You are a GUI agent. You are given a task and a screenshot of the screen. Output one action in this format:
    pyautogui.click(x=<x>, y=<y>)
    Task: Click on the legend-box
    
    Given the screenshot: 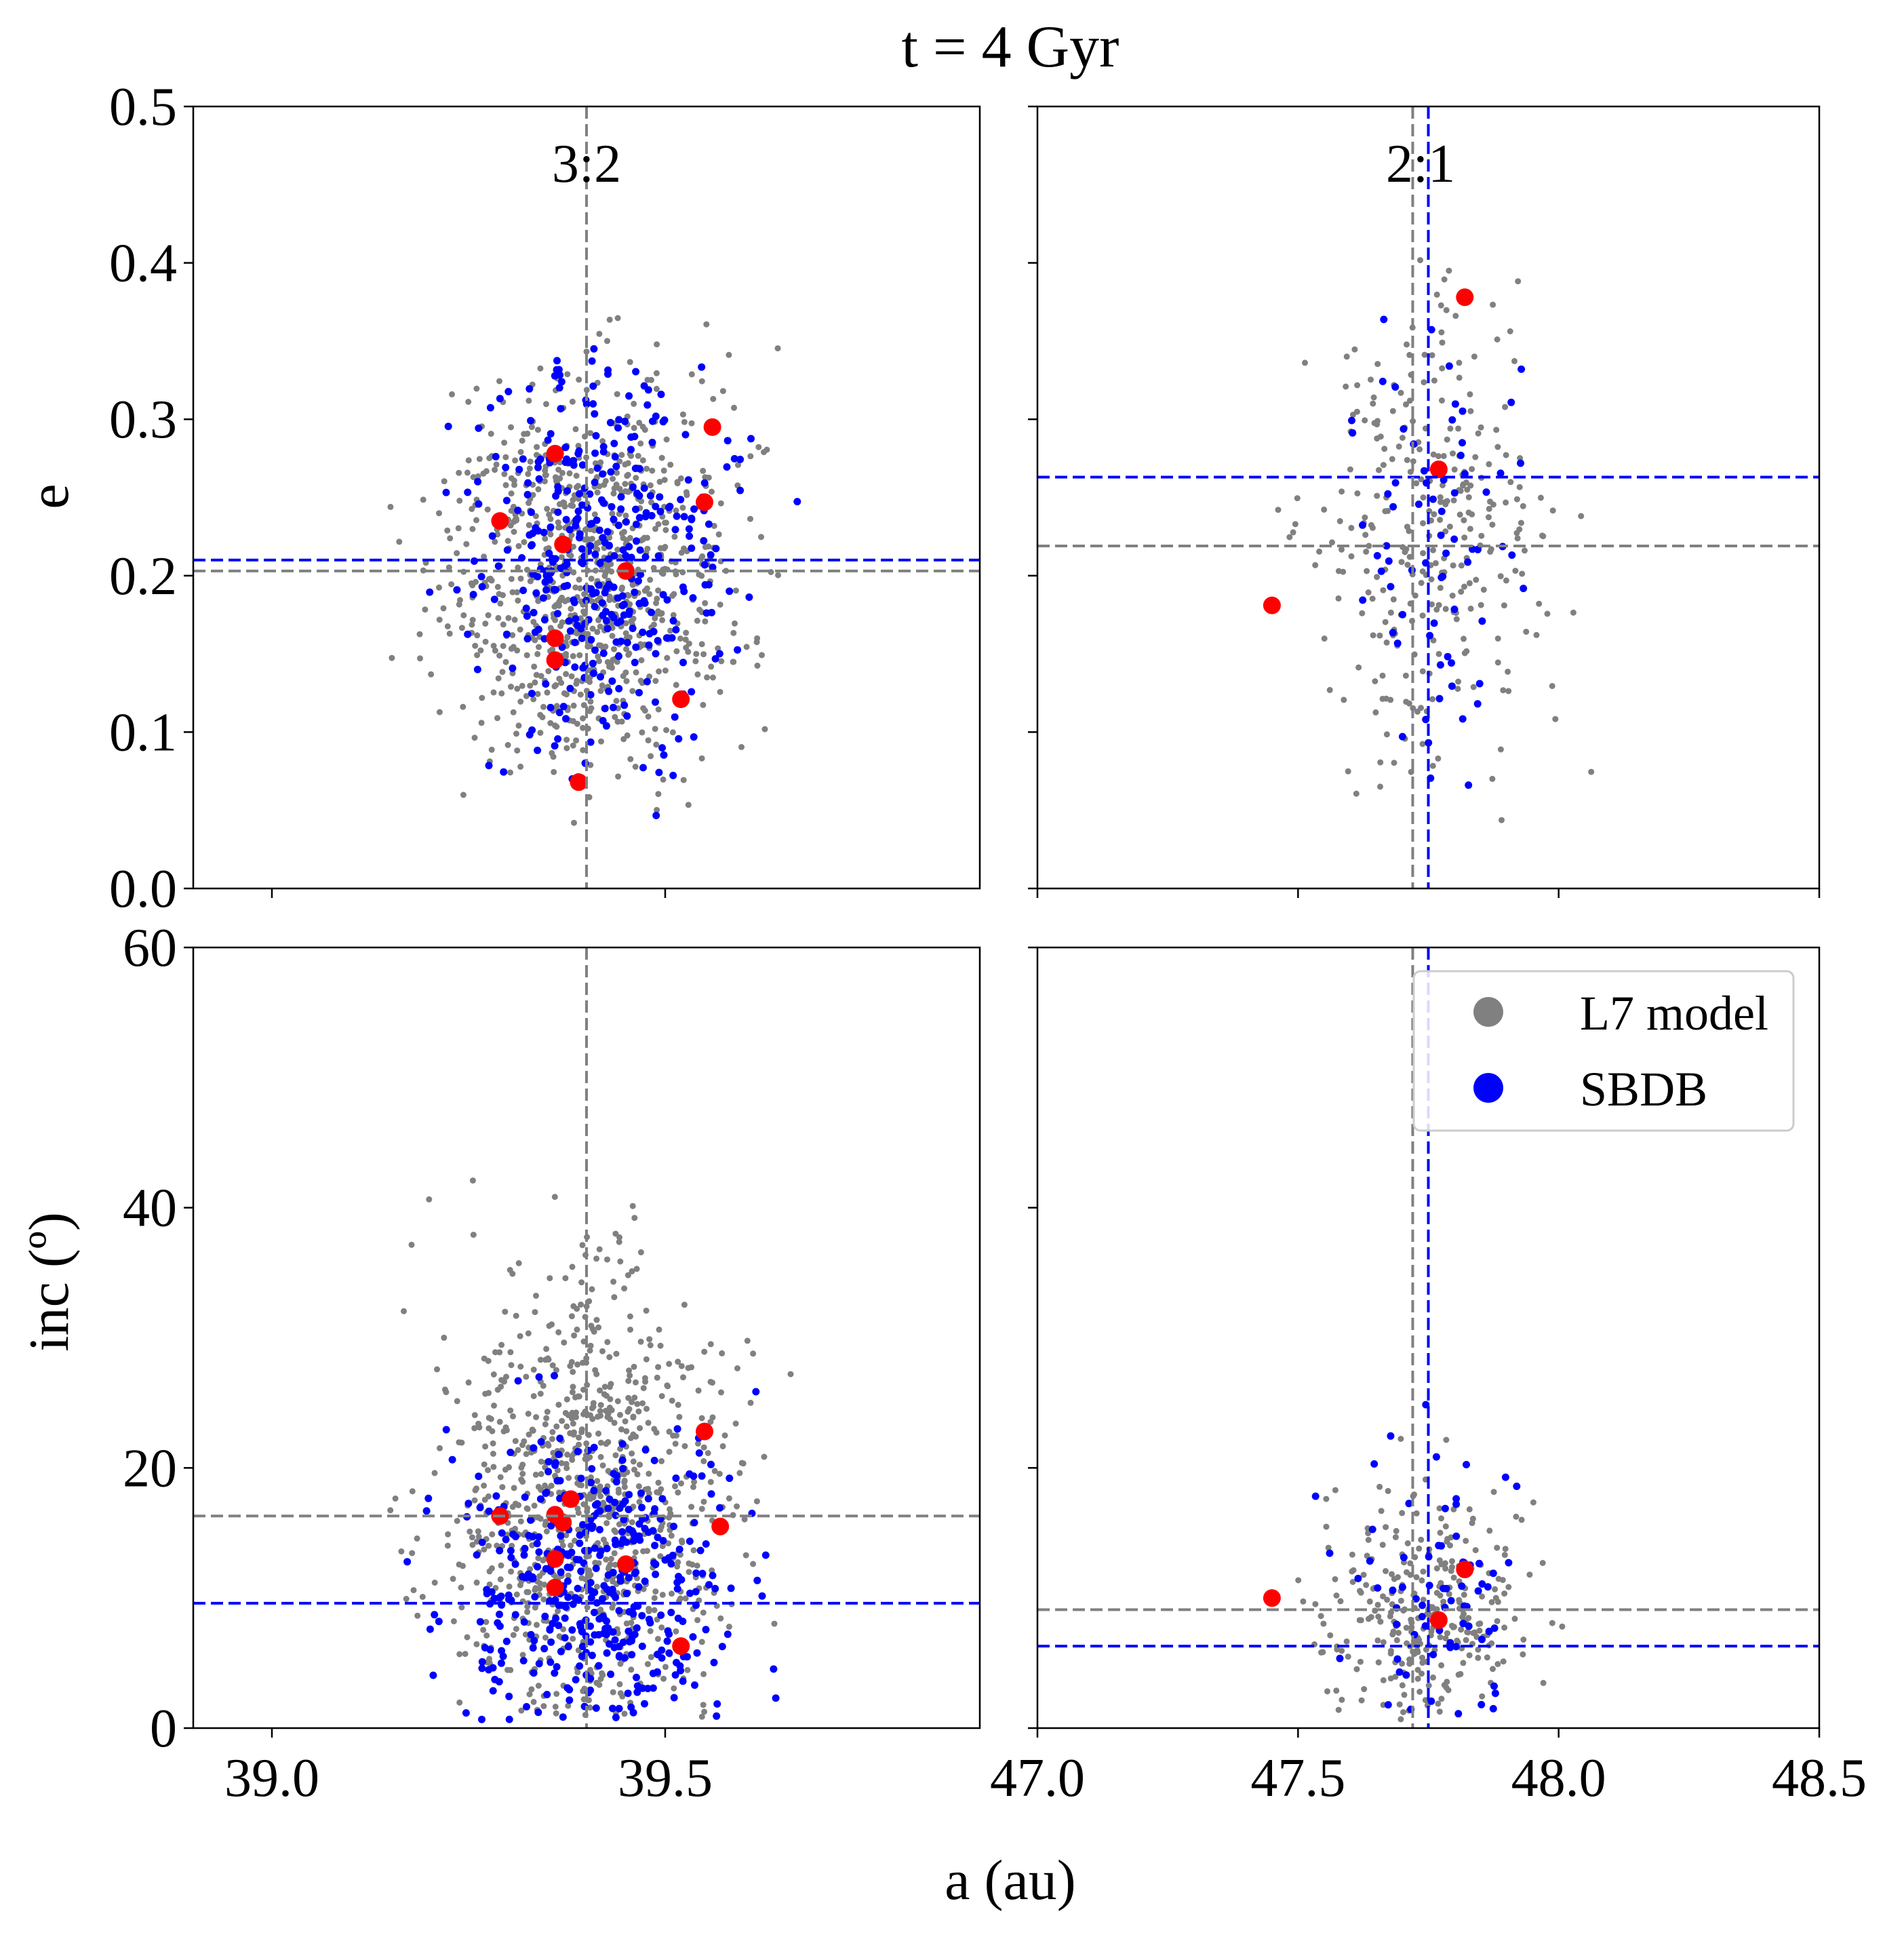 What is the action you would take?
    pyautogui.click(x=1603, y=1051)
    